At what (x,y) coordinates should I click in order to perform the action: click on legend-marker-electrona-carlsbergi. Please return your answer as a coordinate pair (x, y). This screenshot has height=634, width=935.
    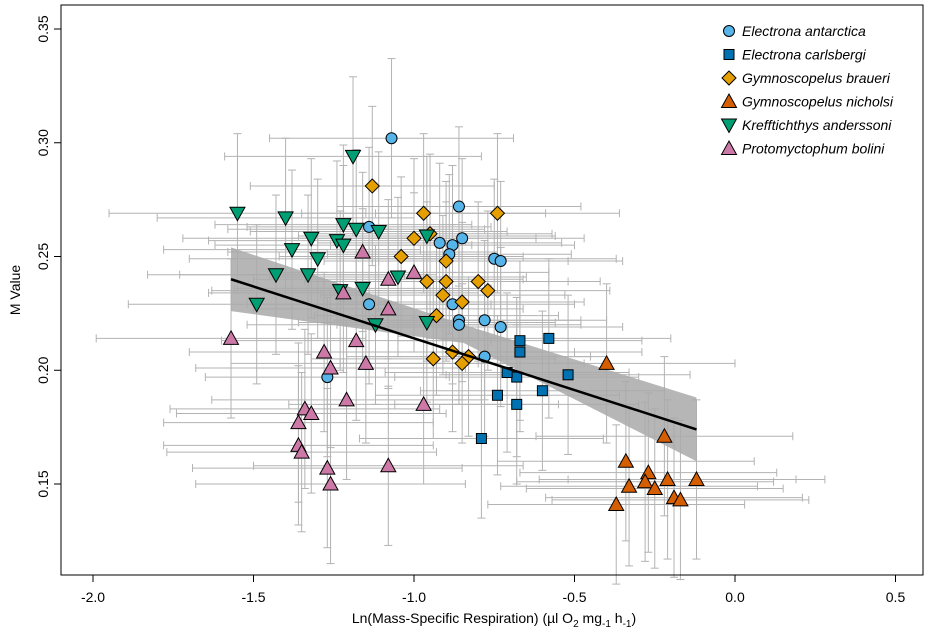
    Looking at the image, I should click on (729, 54).